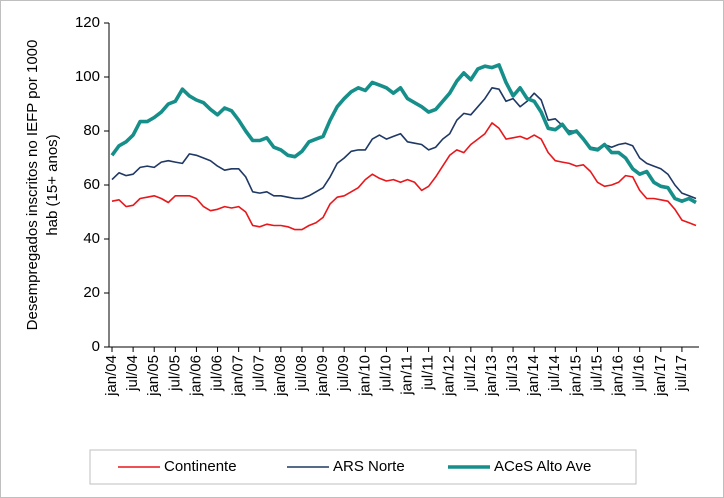 The height and width of the screenshot is (498, 724). I want to click on x-tick-label: jan/17, so click(660, 376).